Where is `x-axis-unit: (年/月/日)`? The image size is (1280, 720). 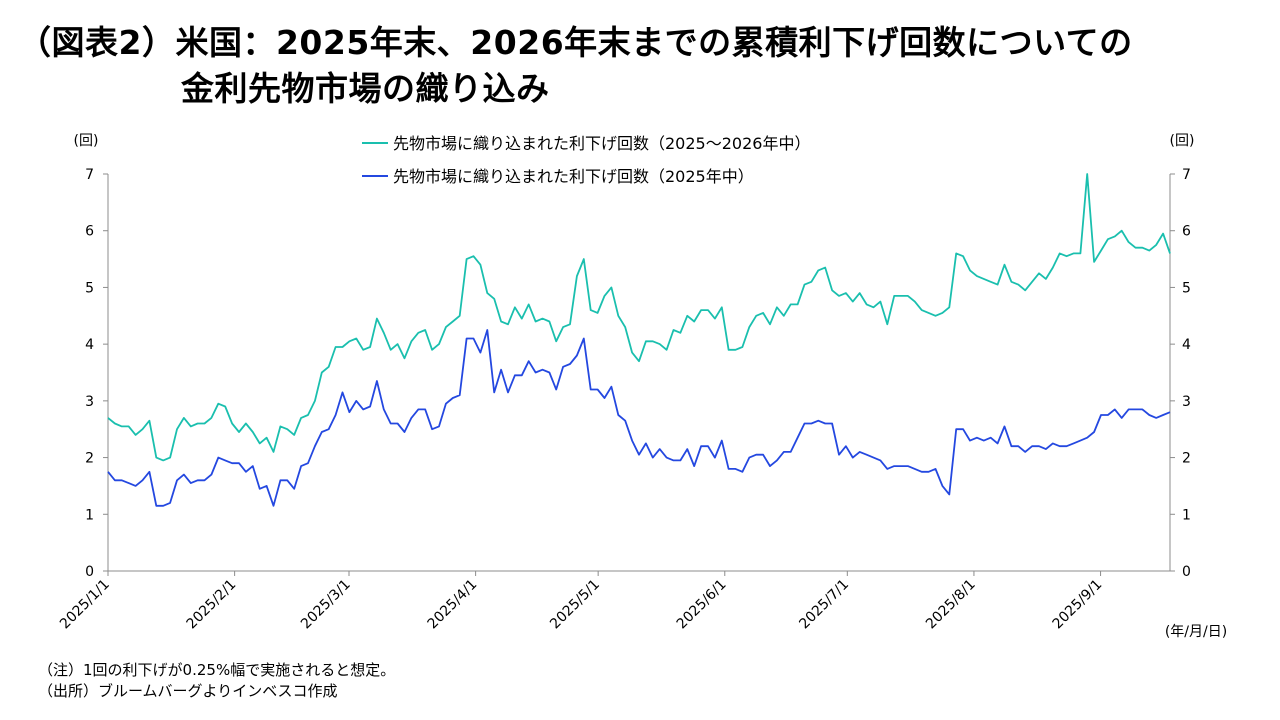
x-axis-unit: (年/月/日) is located at coordinates (1196, 632).